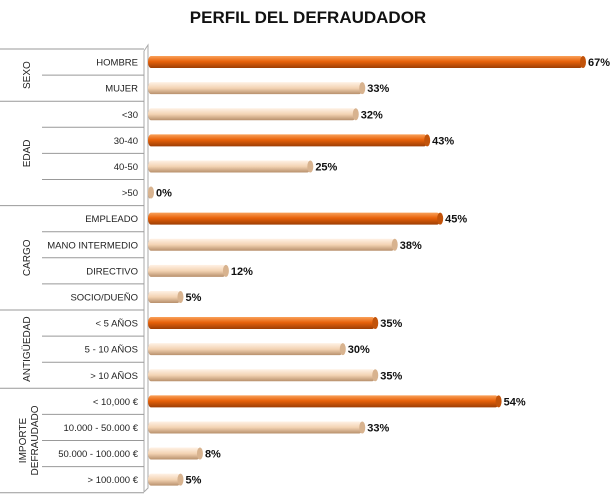 The width and height of the screenshot is (616, 500). I want to click on axis-line, so click(146, 268).